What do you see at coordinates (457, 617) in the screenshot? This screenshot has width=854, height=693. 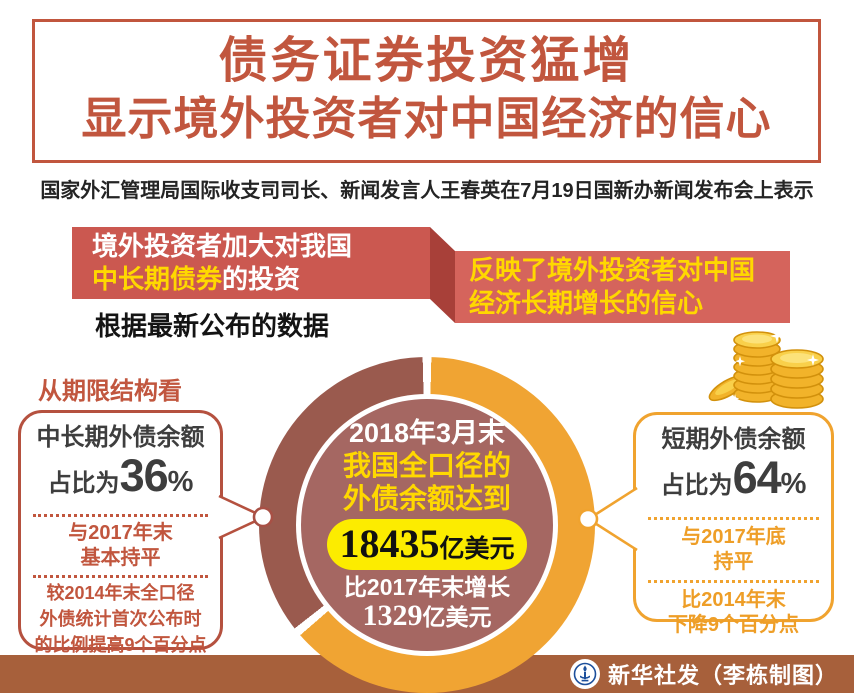 I see `change-unit: 亿美元` at bounding box center [457, 617].